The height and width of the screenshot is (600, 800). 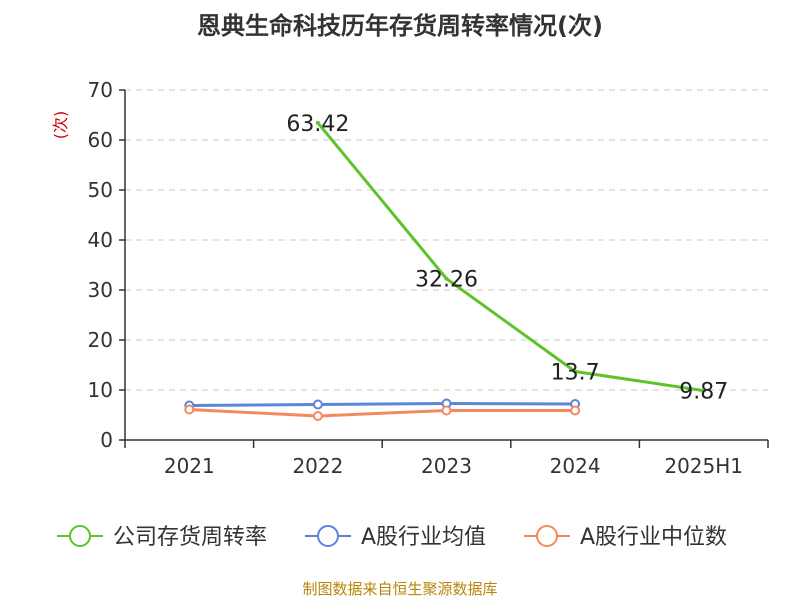 I want to click on y-tick-label: 0, so click(x=106, y=440).